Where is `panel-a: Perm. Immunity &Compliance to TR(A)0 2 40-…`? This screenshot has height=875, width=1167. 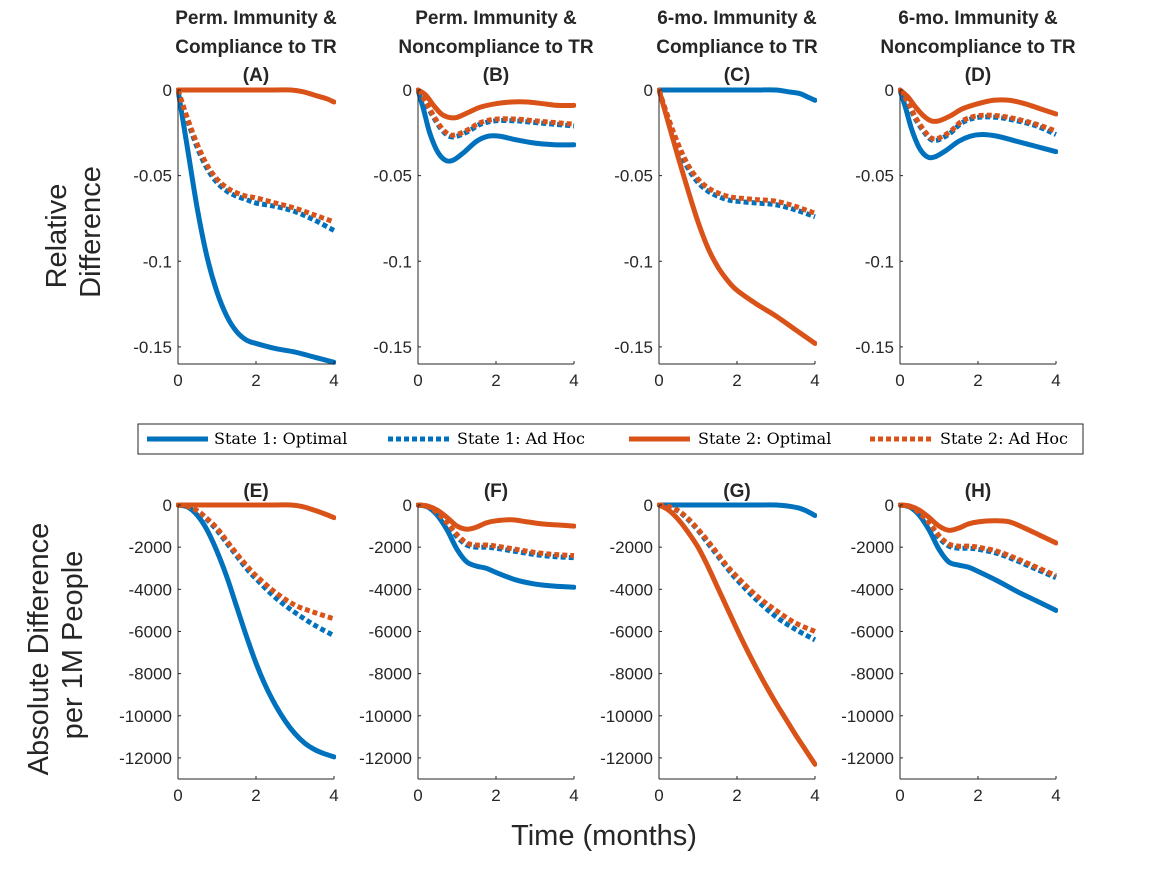
panel-a: Perm. Immunity &Compliance to TR(A)0 2 40-… is located at coordinates (235, 199).